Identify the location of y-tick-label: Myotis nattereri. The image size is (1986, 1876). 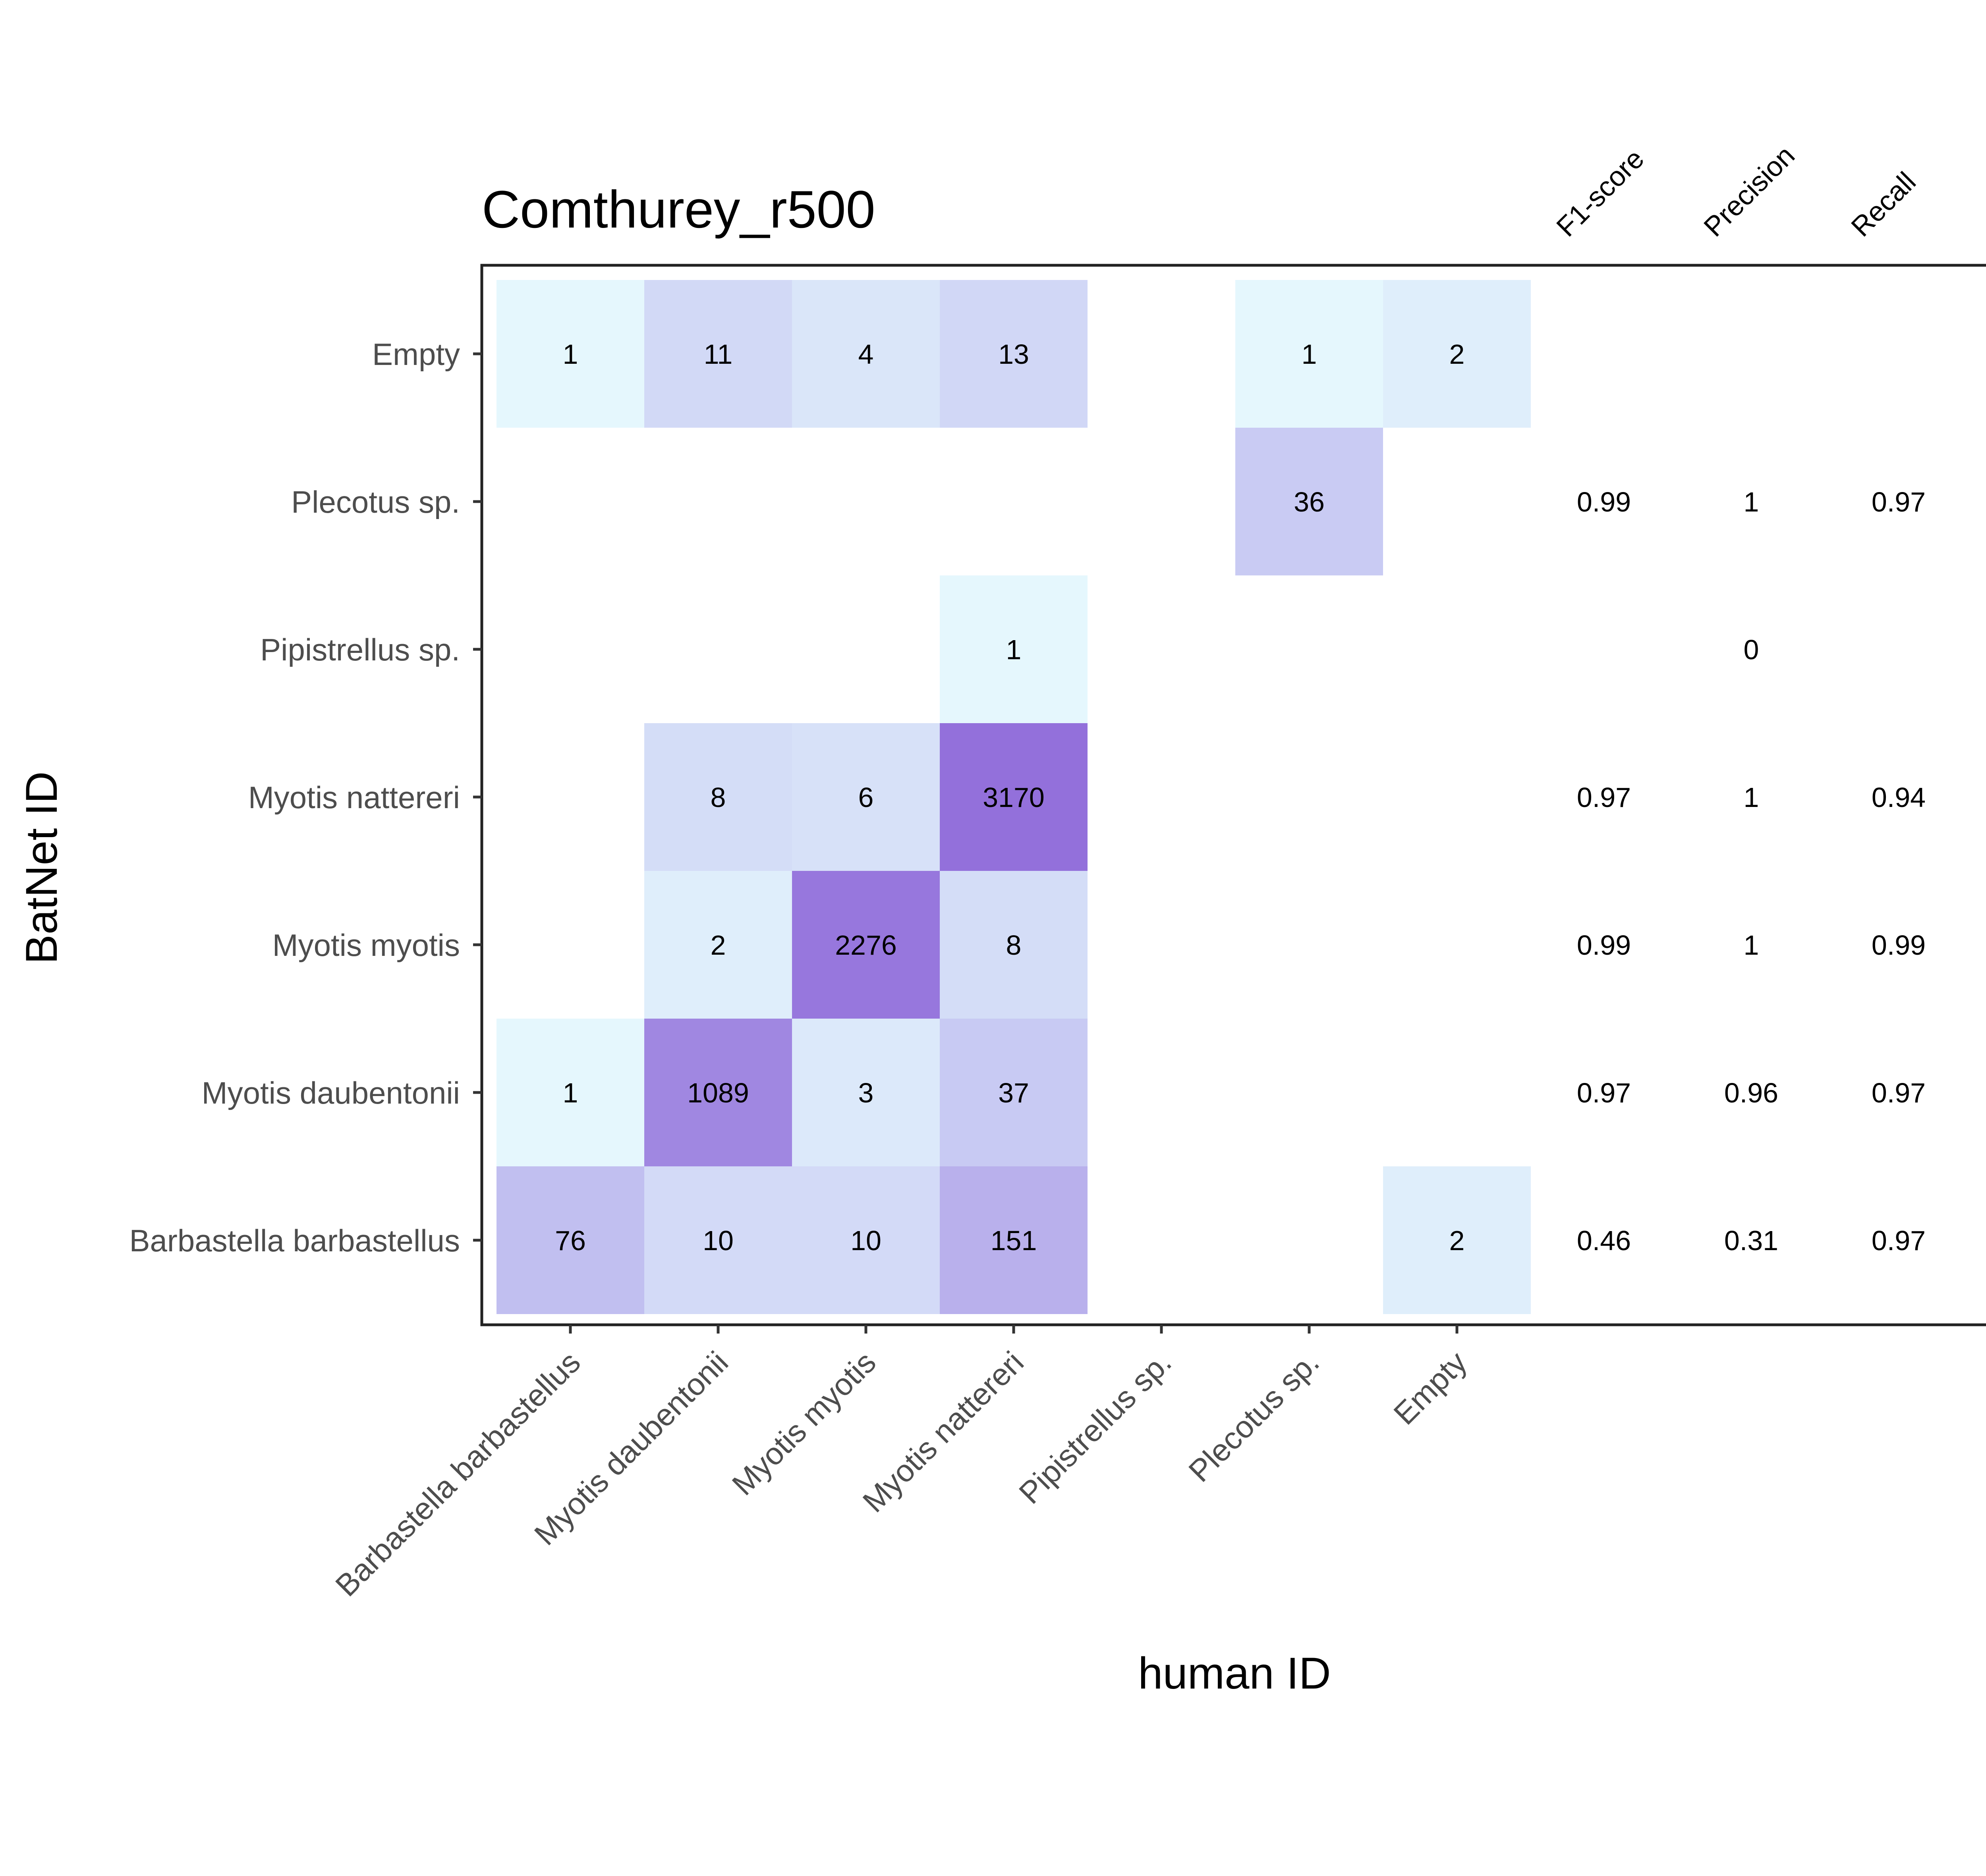
(354, 797).